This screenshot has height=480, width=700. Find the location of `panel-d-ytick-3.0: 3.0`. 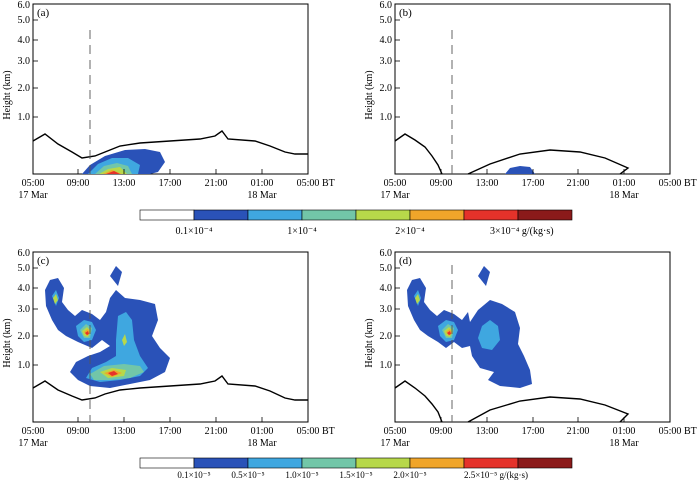

panel-d-ytick-3.0: 3.0 is located at coordinates (386, 309).